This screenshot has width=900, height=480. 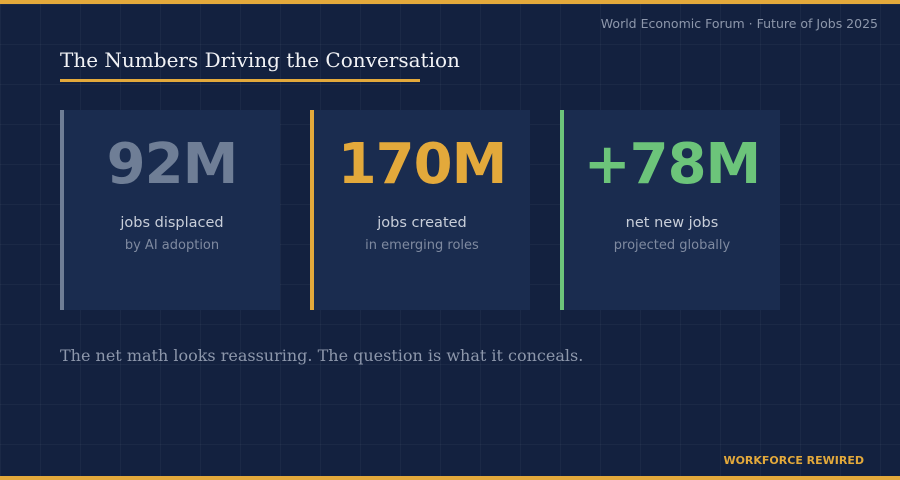 What do you see at coordinates (672, 164) in the screenshot?
I see `stat-value: +78M` at bounding box center [672, 164].